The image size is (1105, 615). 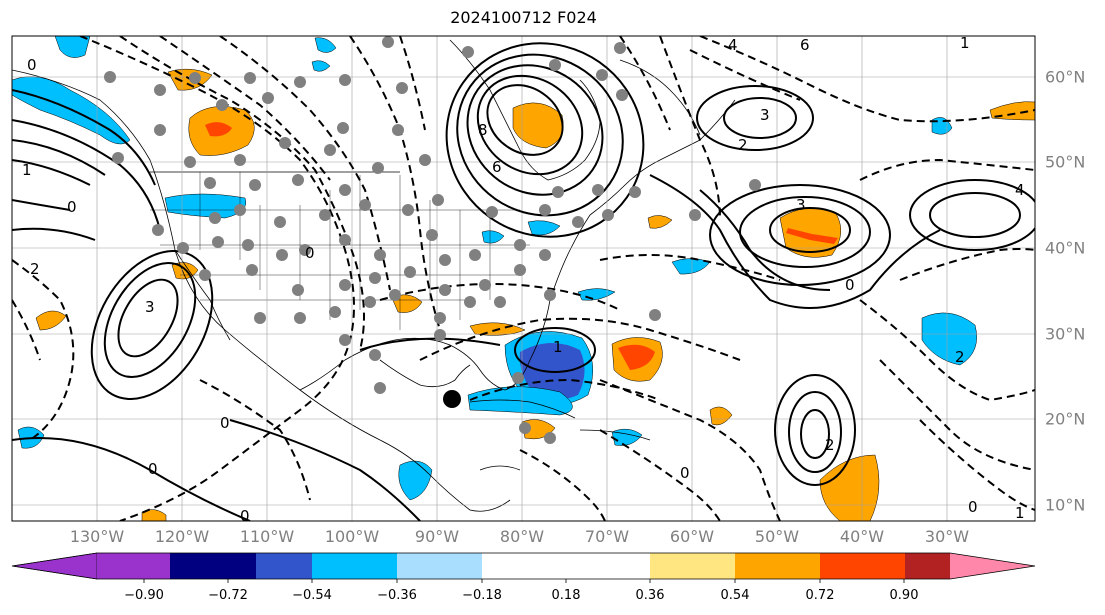 I want to click on shade-cyan-ne2, so click(x=493, y=237).